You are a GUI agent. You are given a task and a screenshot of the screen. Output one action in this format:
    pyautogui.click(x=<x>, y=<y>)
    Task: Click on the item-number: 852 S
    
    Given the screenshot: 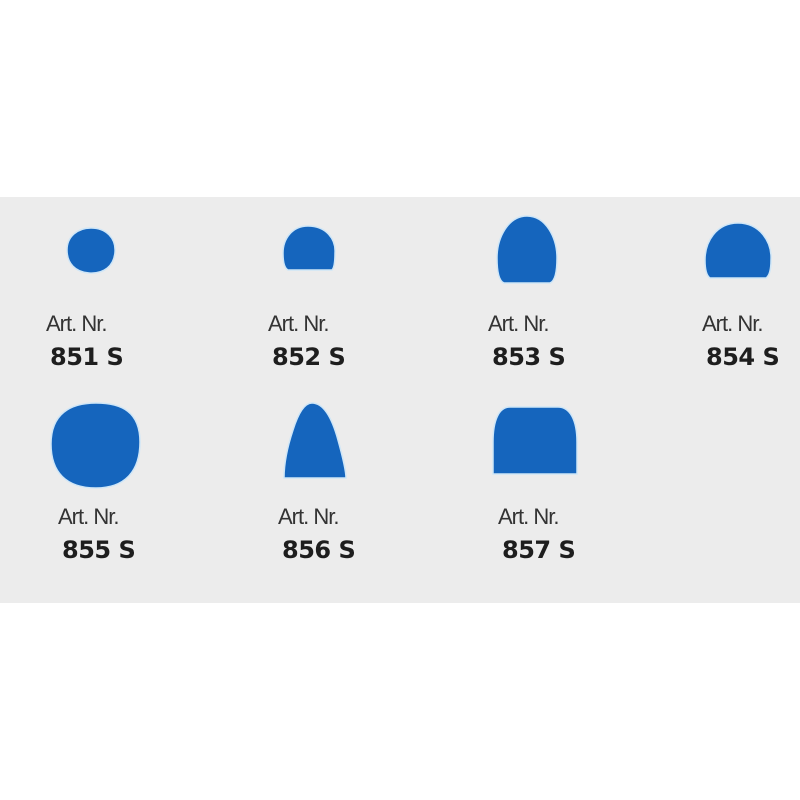 What is the action you would take?
    pyautogui.click(x=309, y=357)
    